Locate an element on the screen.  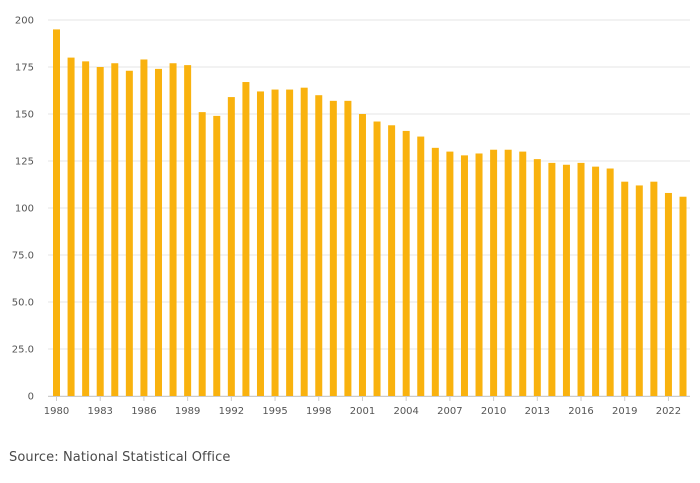
y-tick-label: 100 is located at coordinates (24, 209).